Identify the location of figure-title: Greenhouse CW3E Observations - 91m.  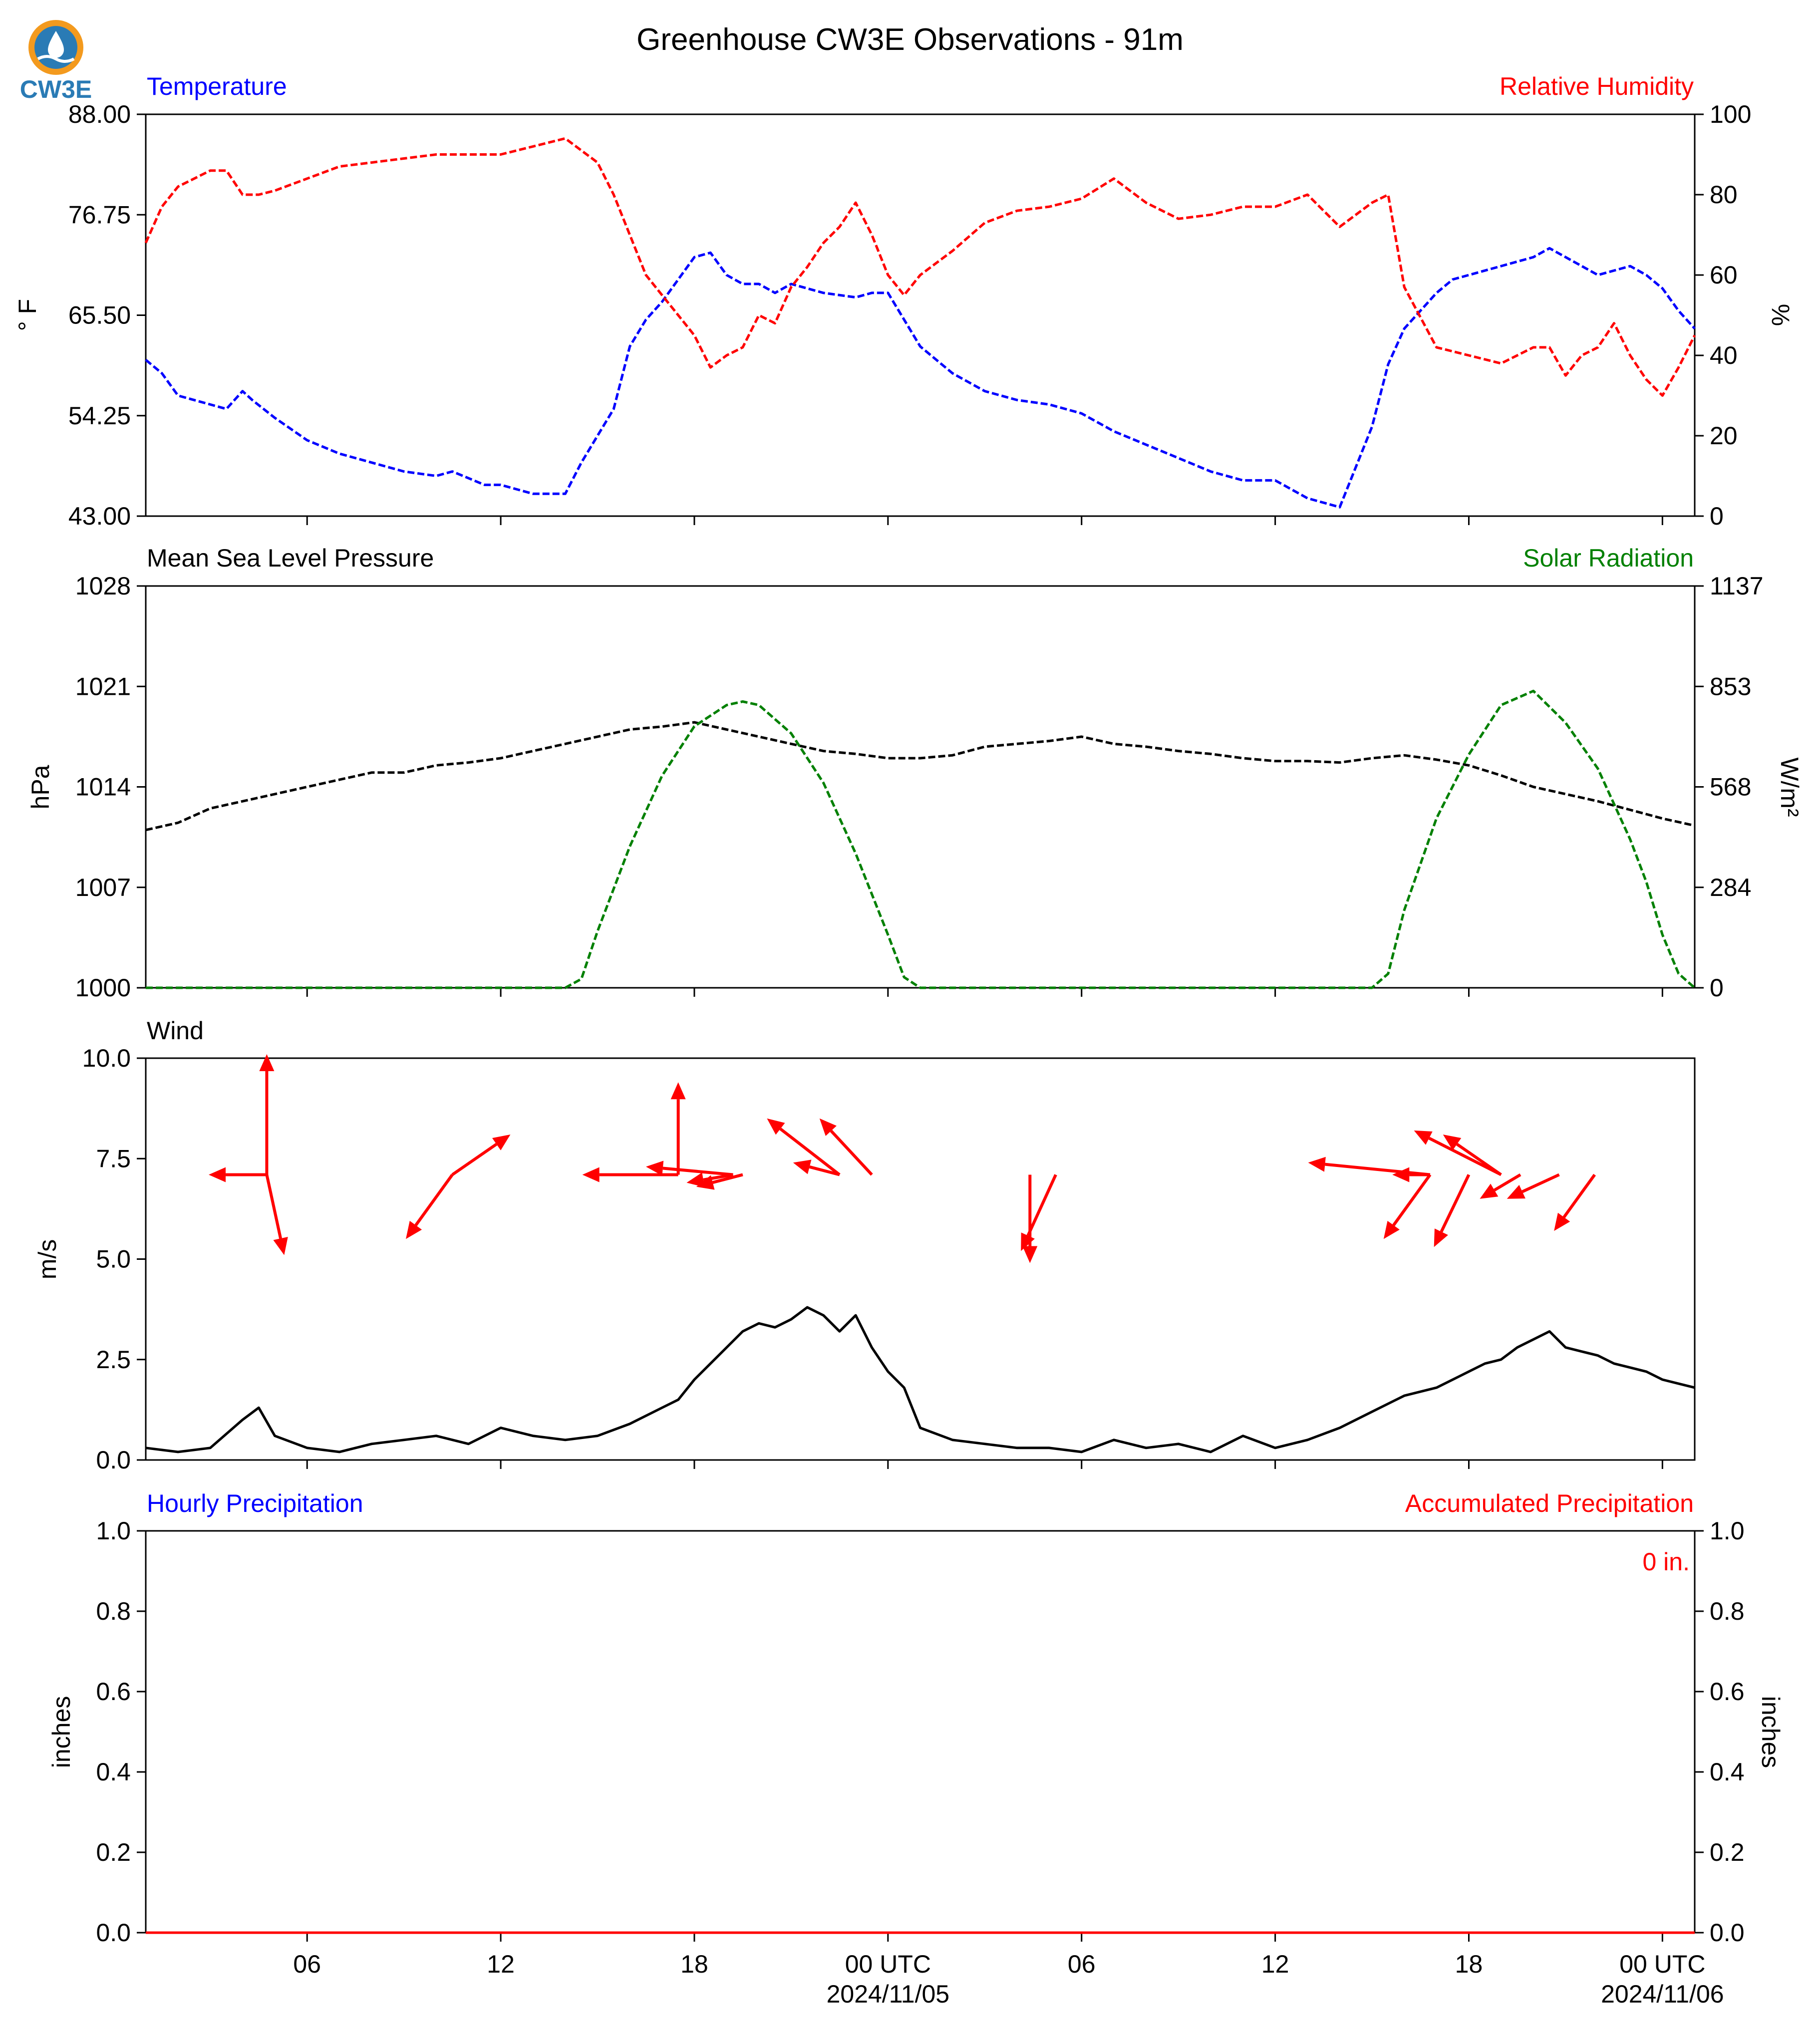
(910, 39).